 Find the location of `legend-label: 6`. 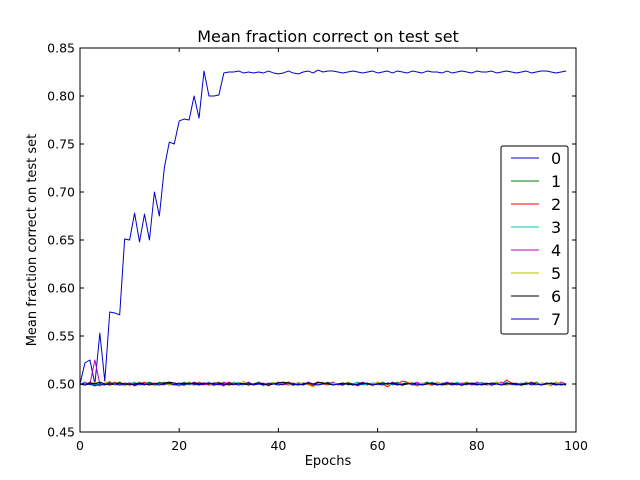

legend-label: 6 is located at coordinates (556, 296).